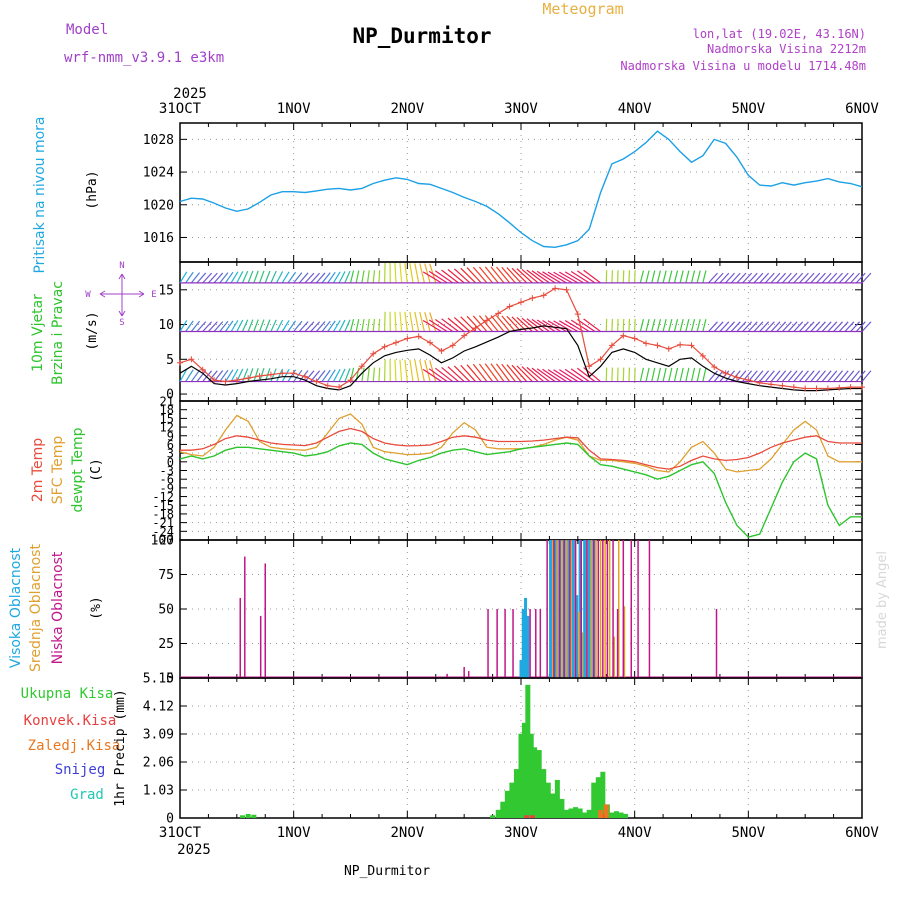  Describe the element at coordinates (96, 607) in the screenshot. I see `p4-unit: (%)` at that location.